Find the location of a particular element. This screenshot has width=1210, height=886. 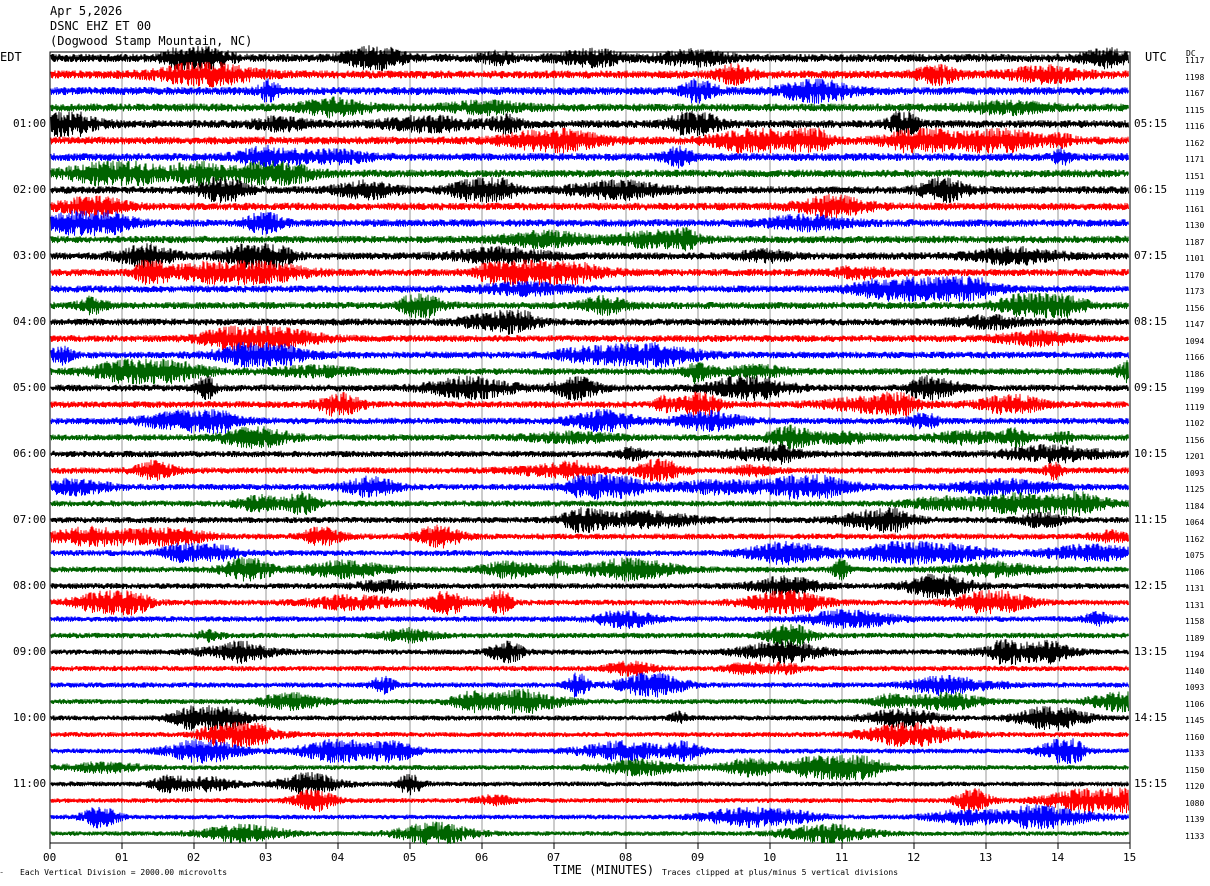

dc-offset-label: 1115 is located at coordinates (1195, 110).